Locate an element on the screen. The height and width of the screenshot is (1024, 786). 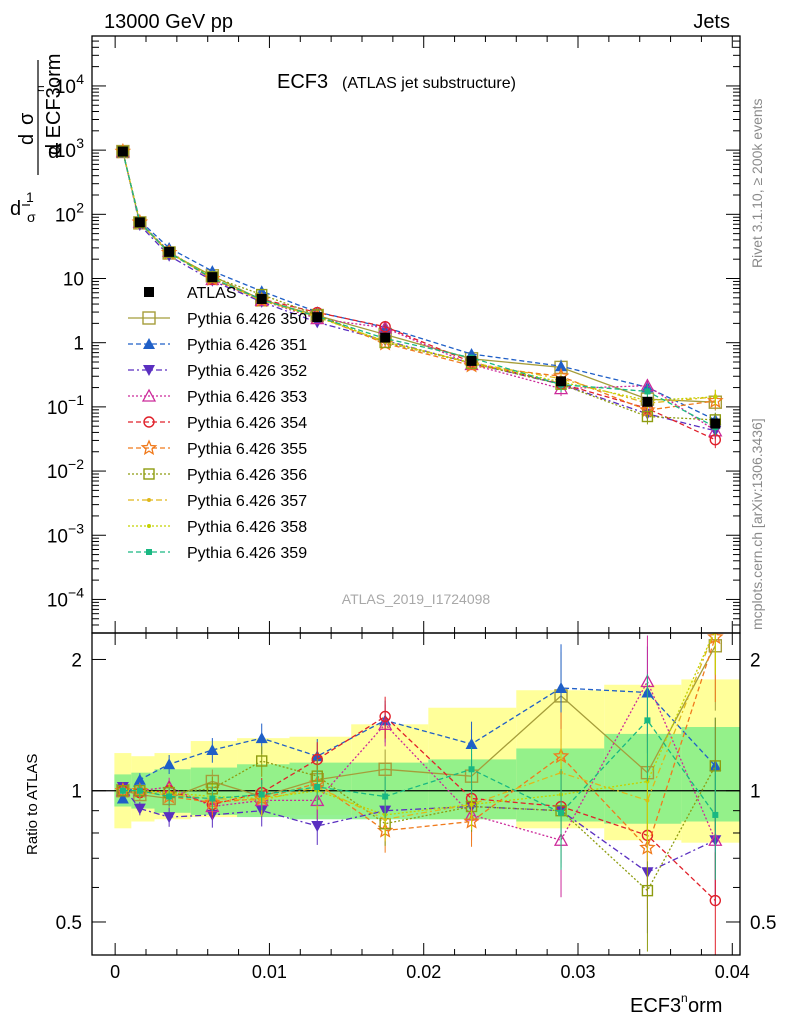
x-tick-label: 0.03 is located at coordinates (577, 972).